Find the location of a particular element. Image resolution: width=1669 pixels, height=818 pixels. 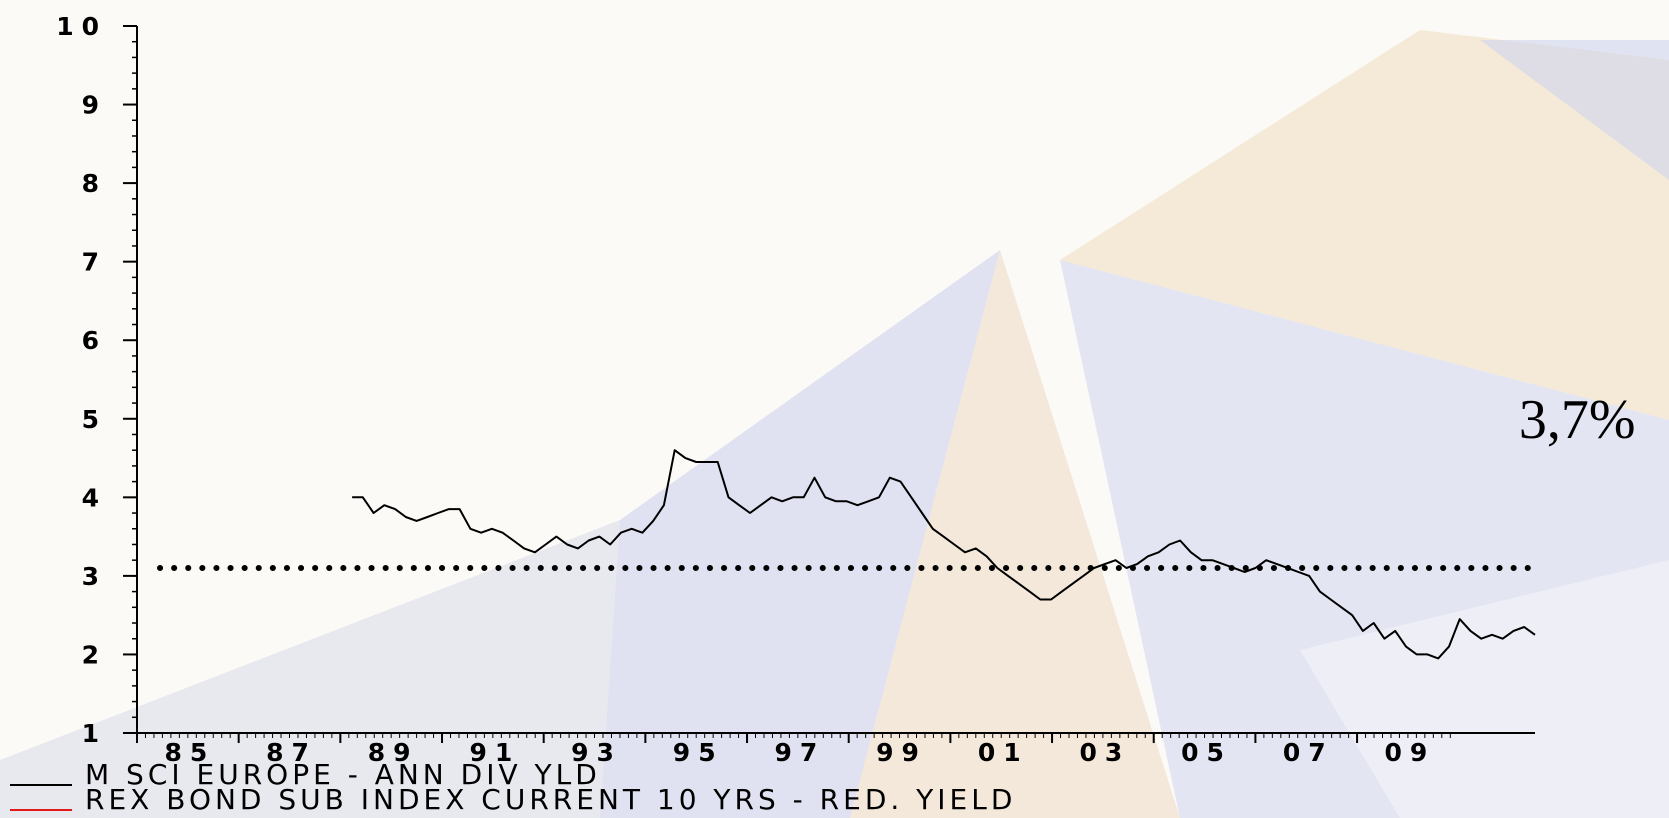

x-tick-label: 01 is located at coordinates (1003, 752).